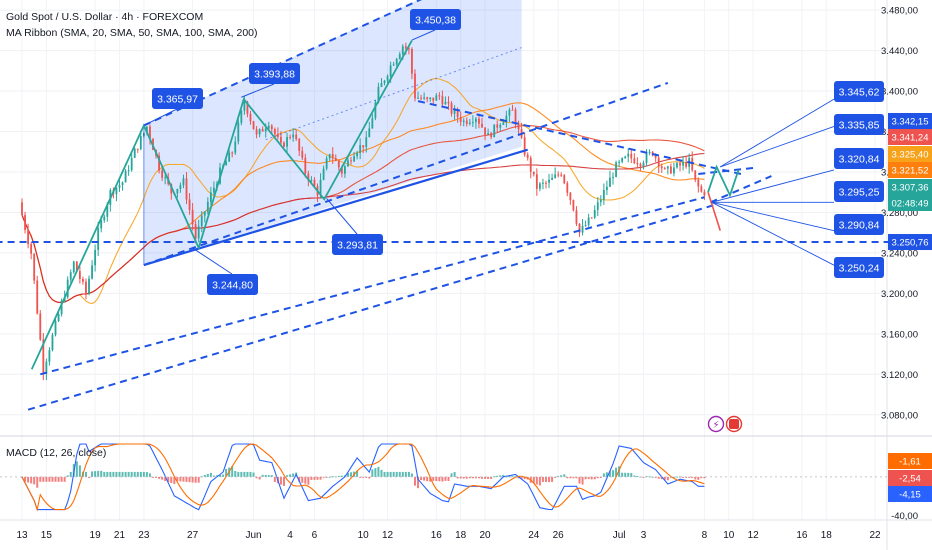 The width and height of the screenshot is (932, 550). Describe the element at coordinates (859, 158) in the screenshot. I see `target-label-2: 3.320,84` at that location.